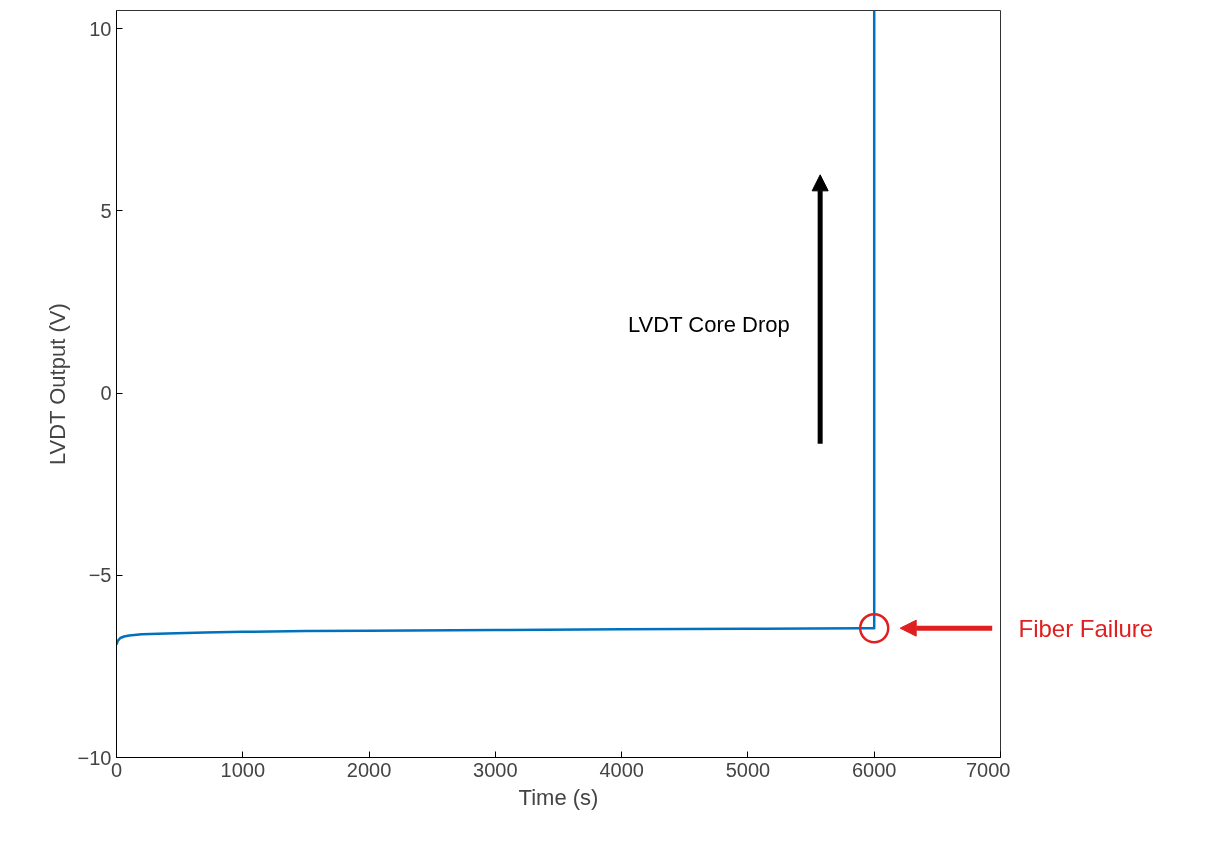  What do you see at coordinates (1086, 628) in the screenshot?
I see `text: Fiber Failure` at bounding box center [1086, 628].